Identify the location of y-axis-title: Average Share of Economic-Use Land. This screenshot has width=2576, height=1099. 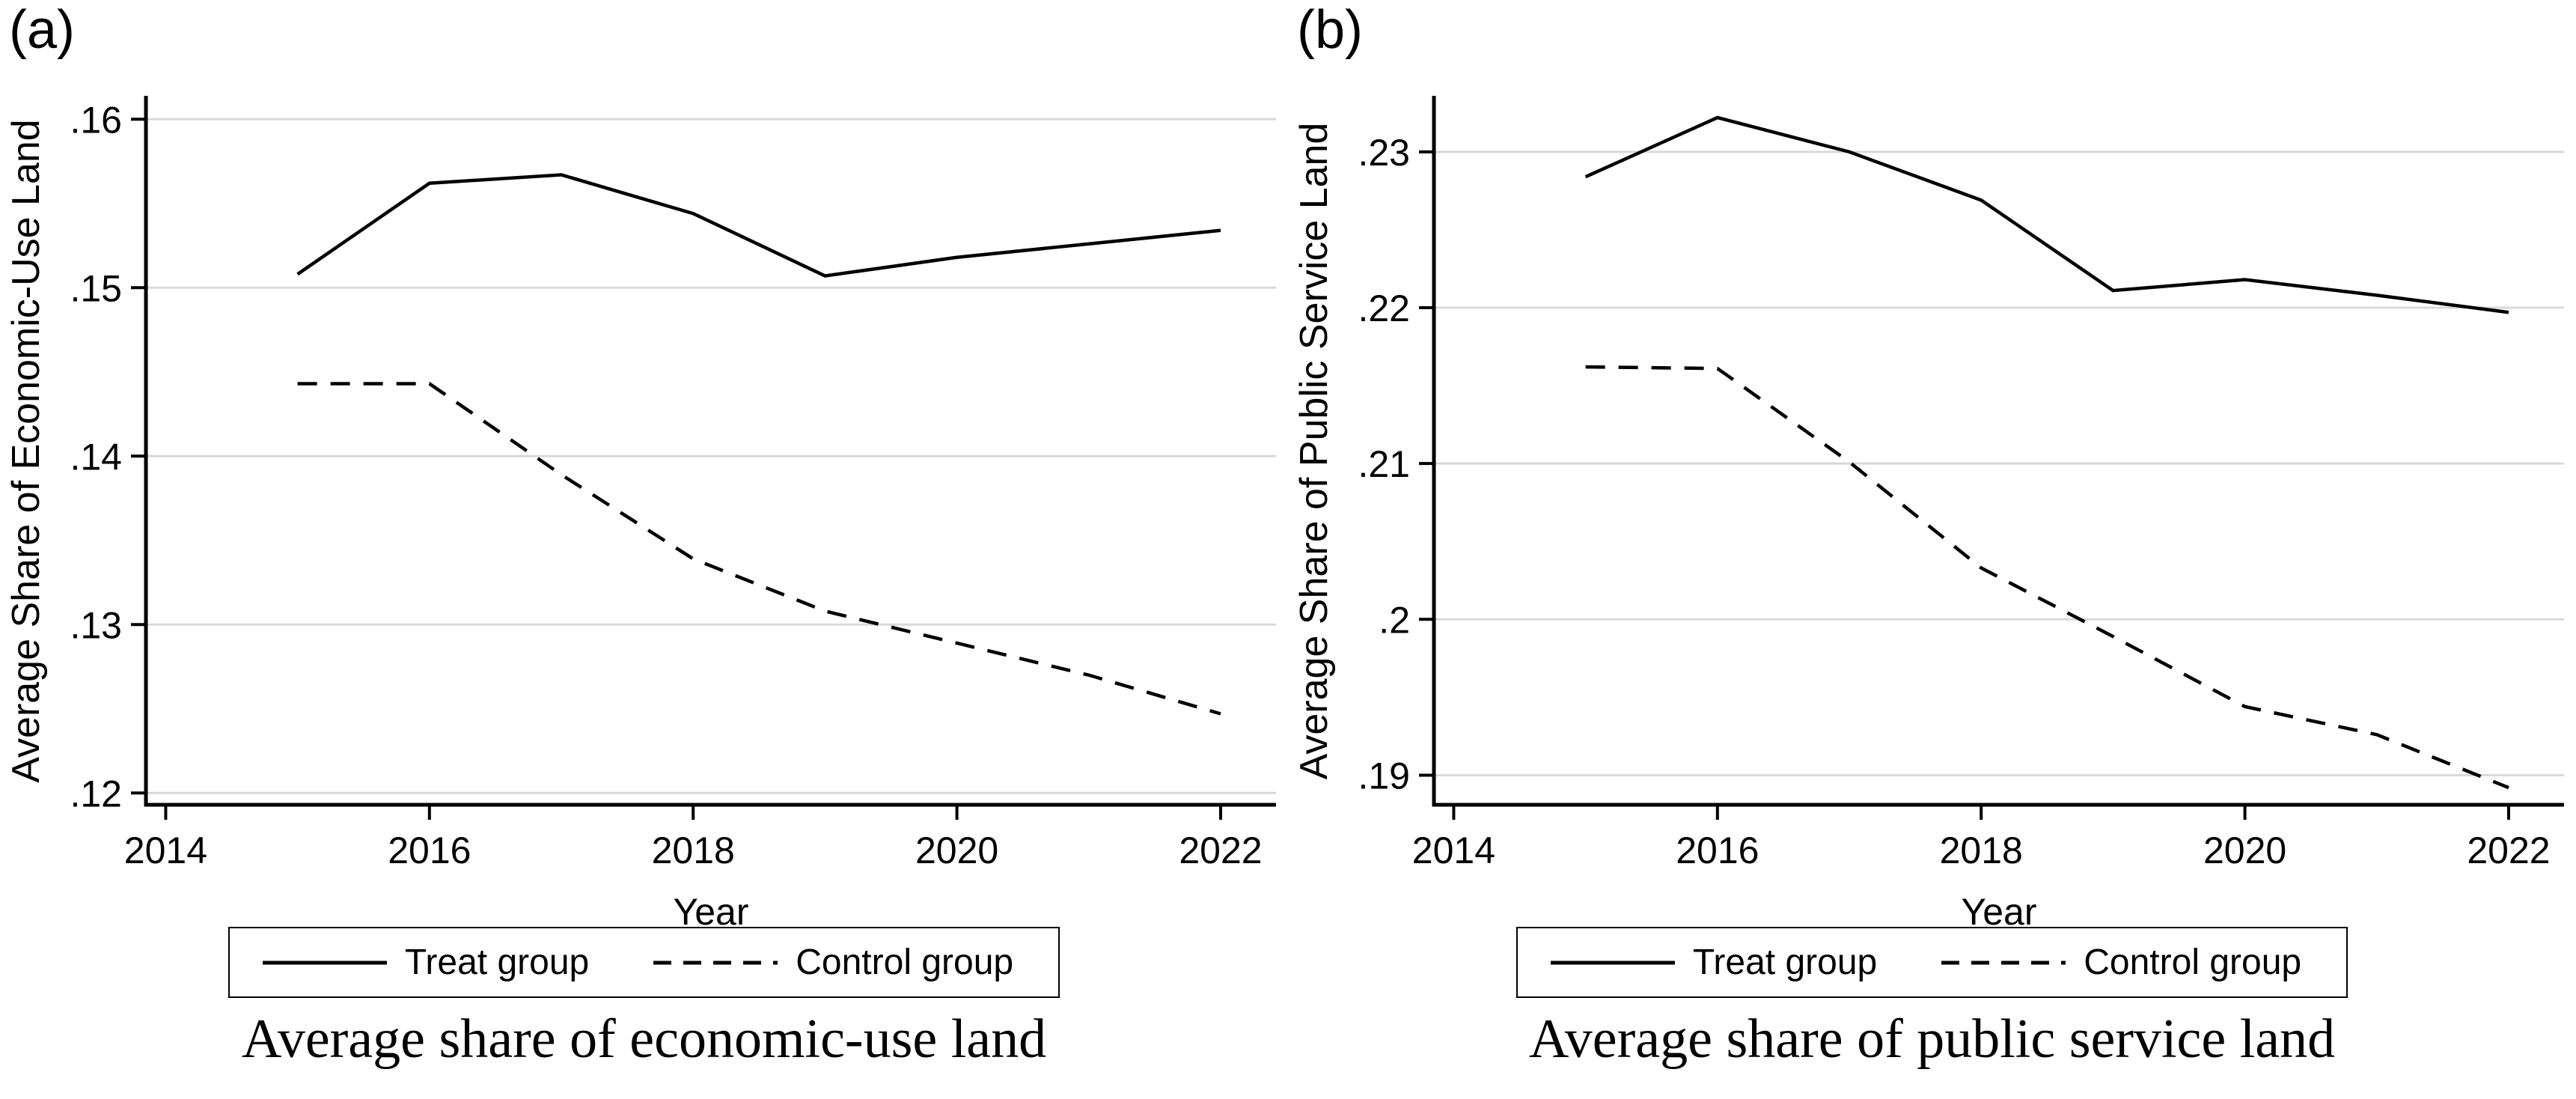
(26, 451).